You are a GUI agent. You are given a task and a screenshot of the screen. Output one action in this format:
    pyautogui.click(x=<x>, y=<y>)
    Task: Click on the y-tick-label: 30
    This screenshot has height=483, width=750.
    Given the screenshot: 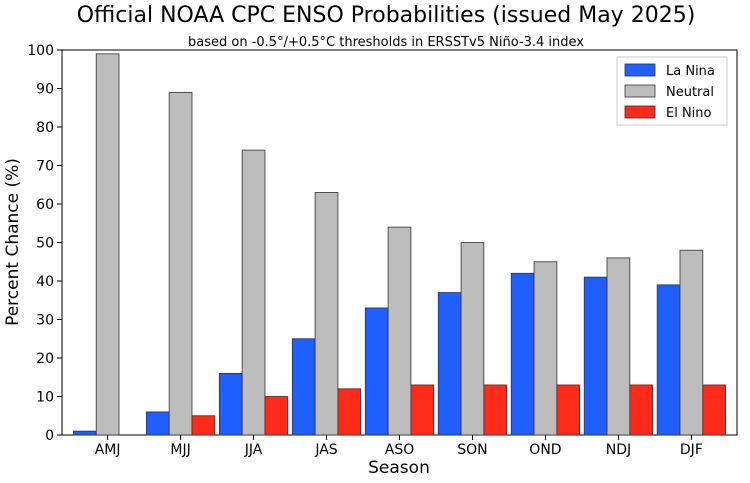 What is the action you would take?
    pyautogui.click(x=45, y=321)
    